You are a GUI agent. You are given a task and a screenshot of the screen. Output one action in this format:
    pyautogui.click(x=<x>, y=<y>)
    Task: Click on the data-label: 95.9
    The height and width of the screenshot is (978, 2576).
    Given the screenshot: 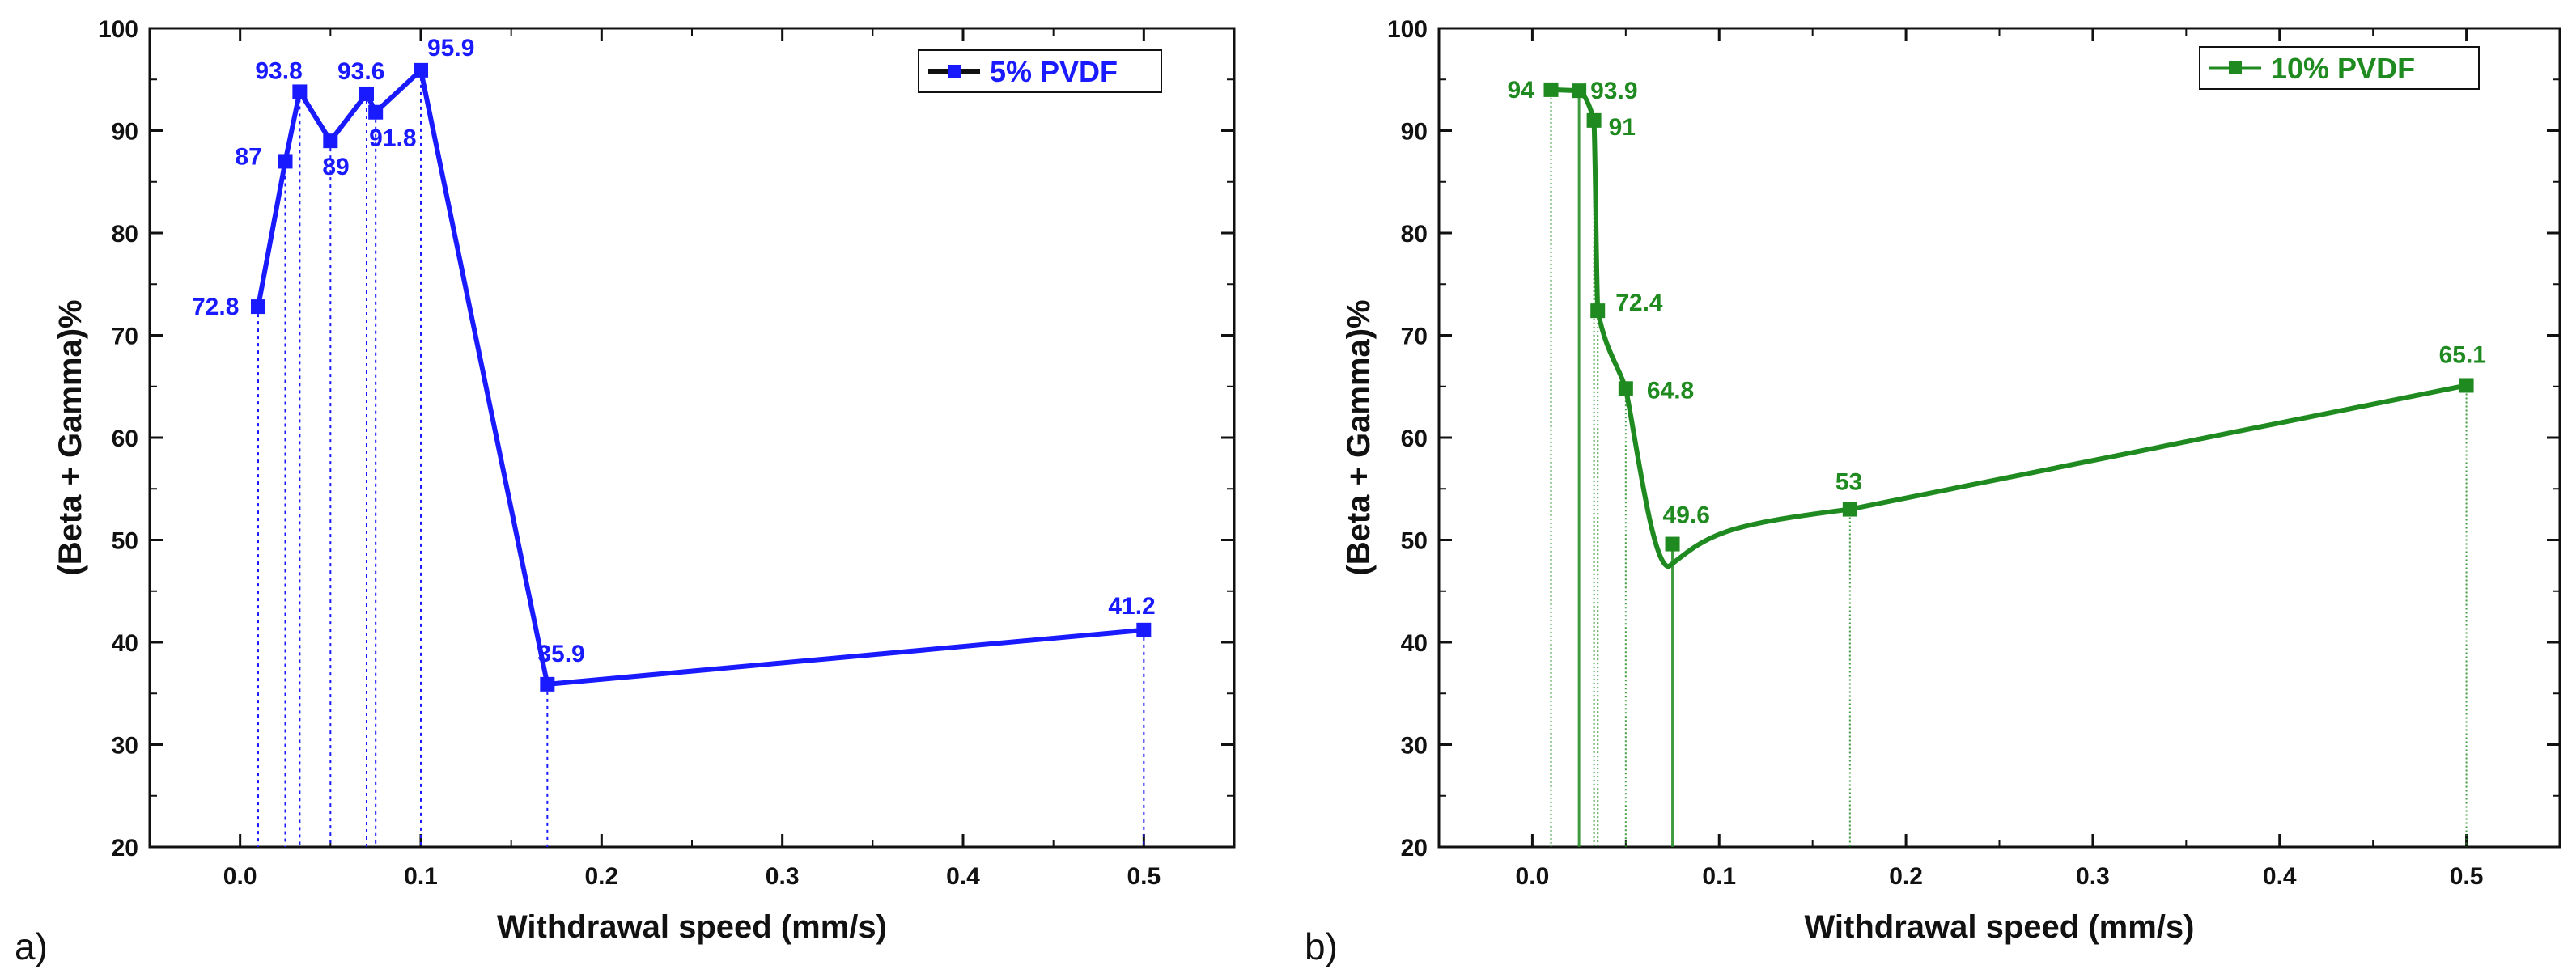 What is the action you would take?
    pyautogui.click(x=450, y=48)
    